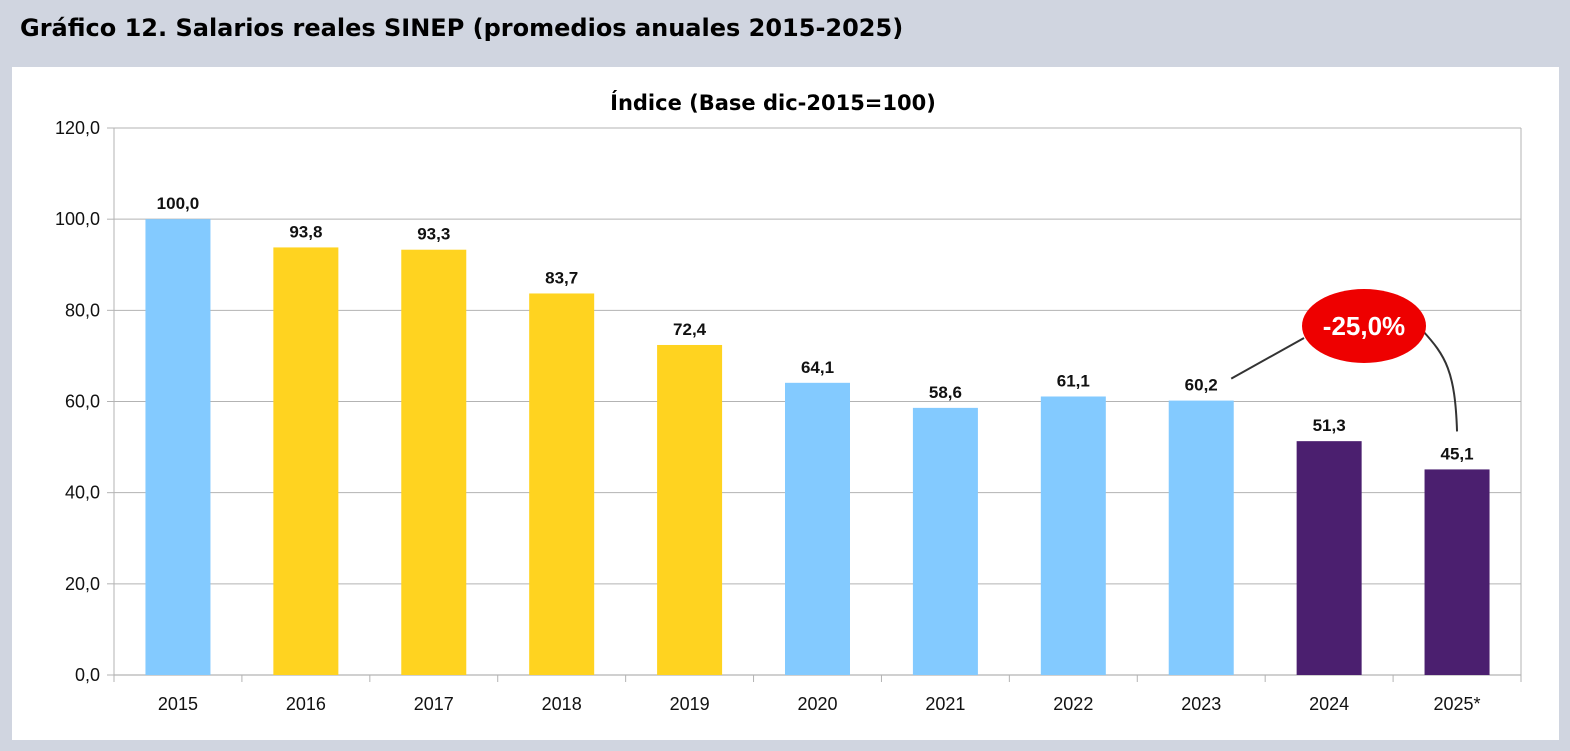  What do you see at coordinates (305, 231) in the screenshot?
I see `value-label-2016: 93,8` at bounding box center [305, 231].